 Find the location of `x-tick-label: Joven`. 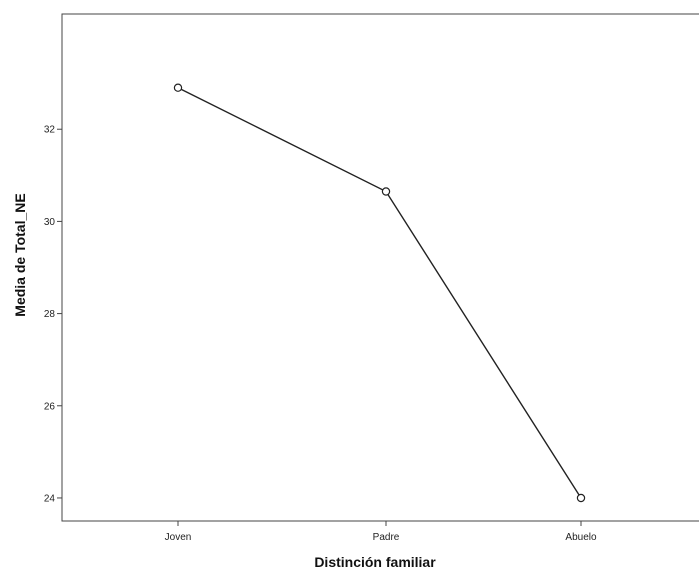

x-tick-label: Joven is located at coordinates (178, 537).